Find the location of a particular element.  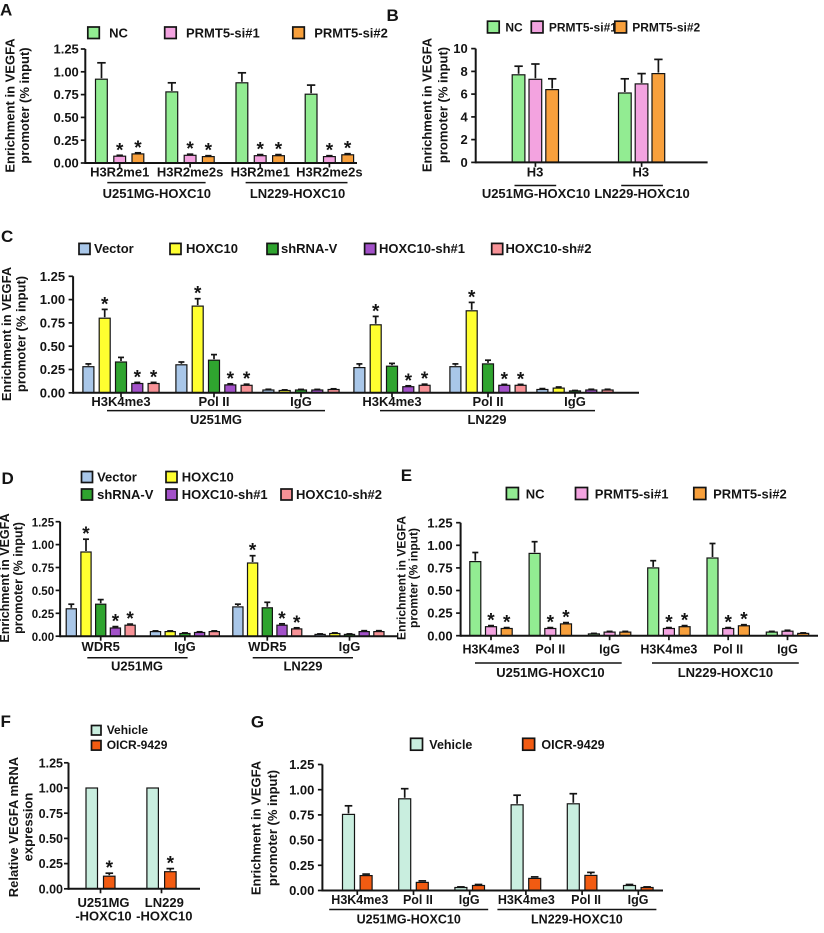

svg-text: G is located at coordinates (257, 721).